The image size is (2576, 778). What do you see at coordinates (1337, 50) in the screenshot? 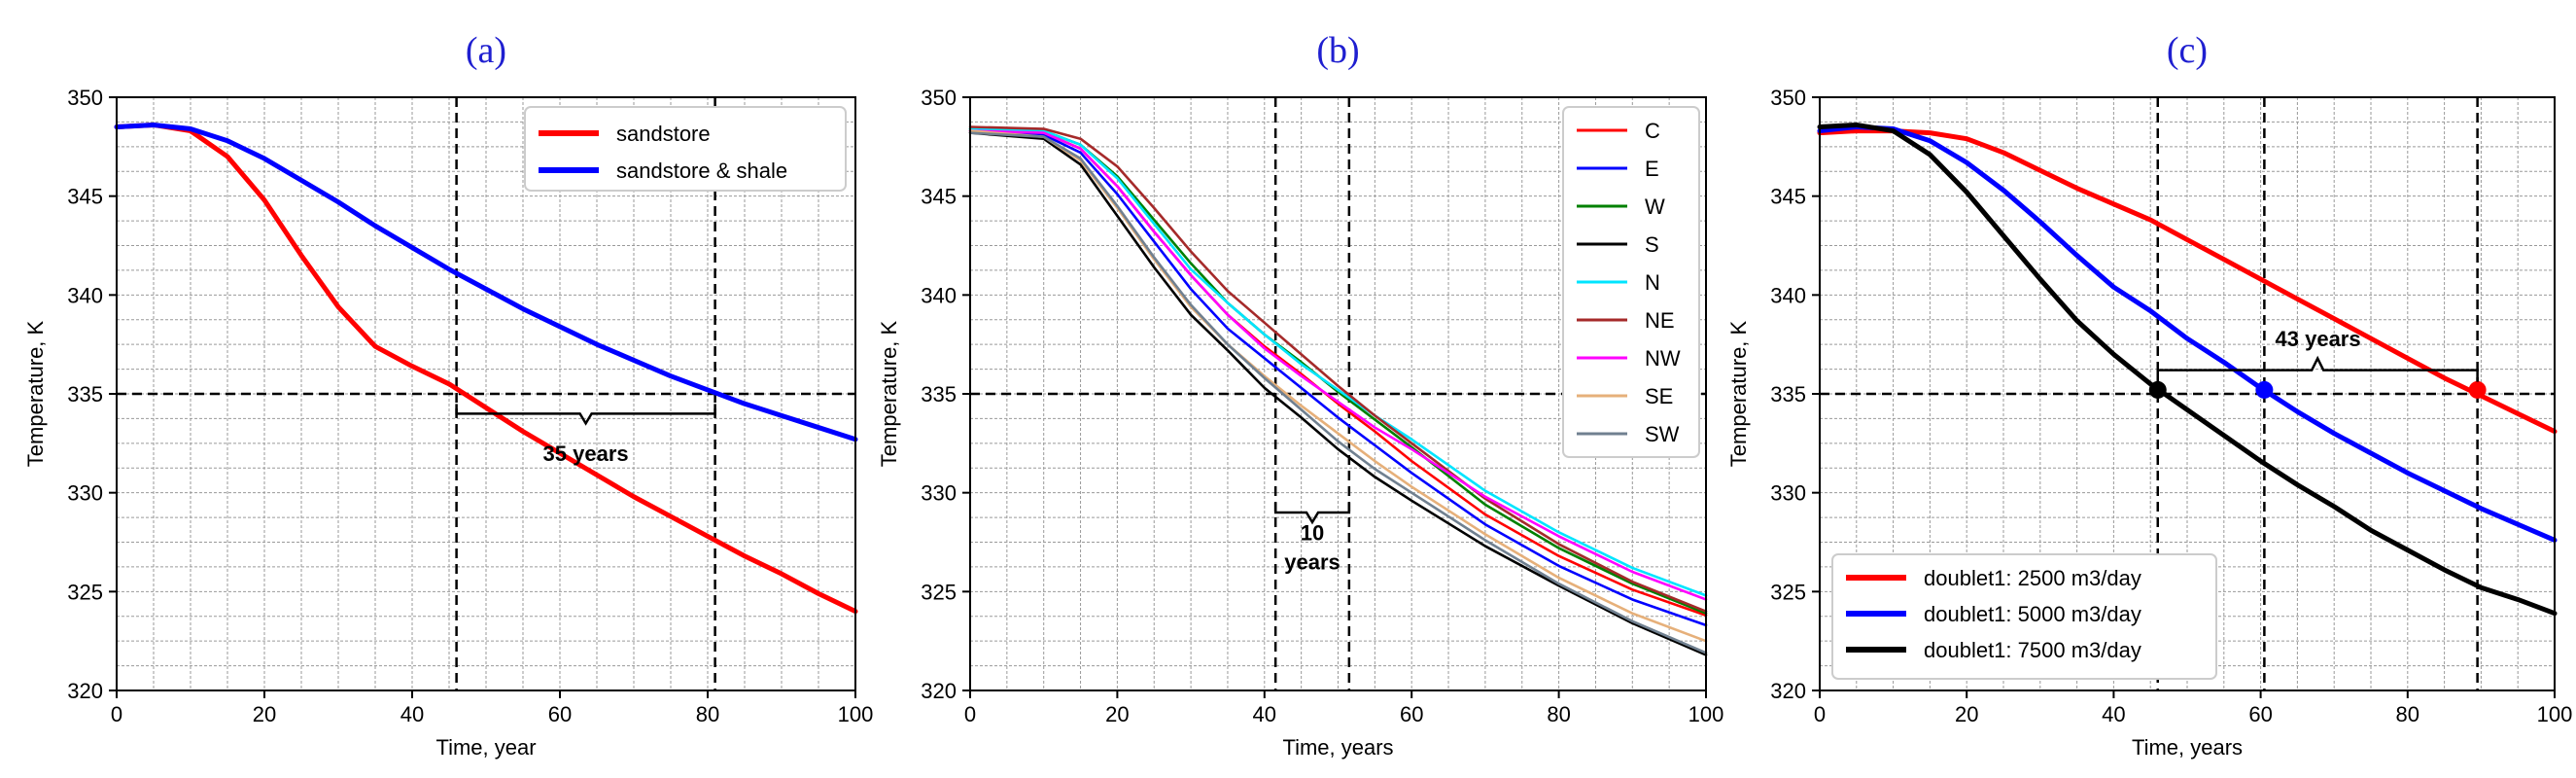
I see `panel-label: (b)` at bounding box center [1337, 50].